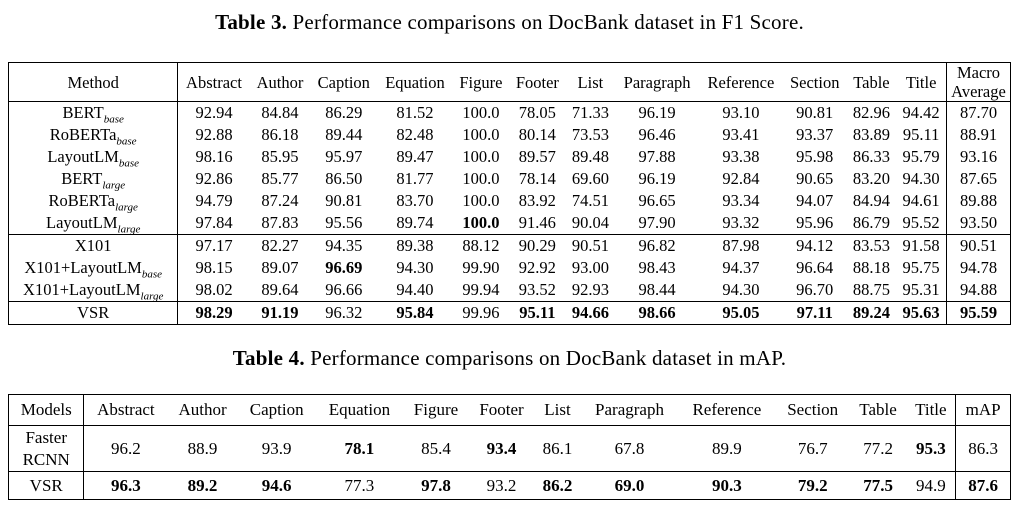 The image size is (1019, 512). I want to click on value-cell: 88.12, so click(481, 245).